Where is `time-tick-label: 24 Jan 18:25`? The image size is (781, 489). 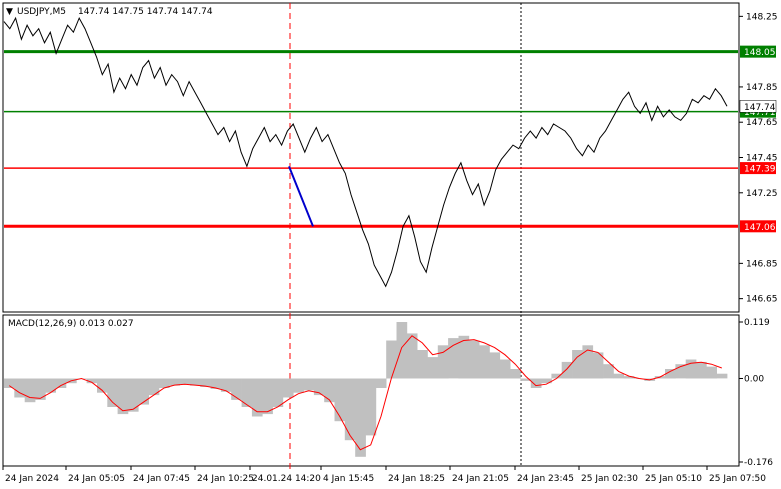
time-tick-label: 24 Jan 18:25 is located at coordinates (416, 479).